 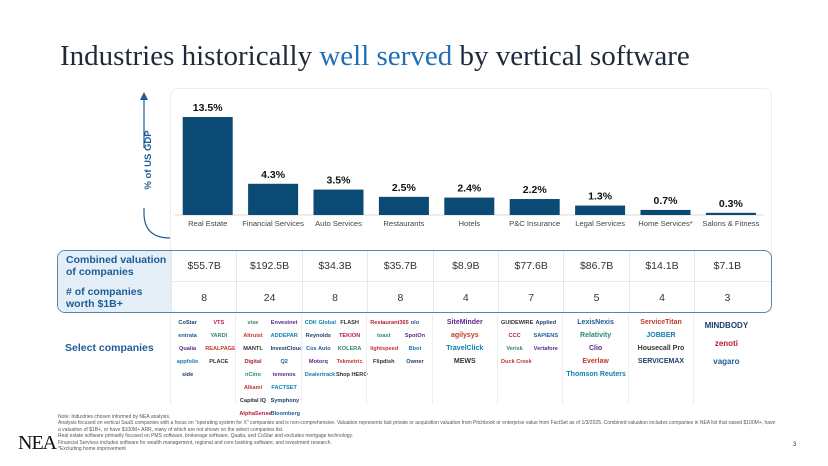 I want to click on company-logo: Digital, so click(x=253, y=362).